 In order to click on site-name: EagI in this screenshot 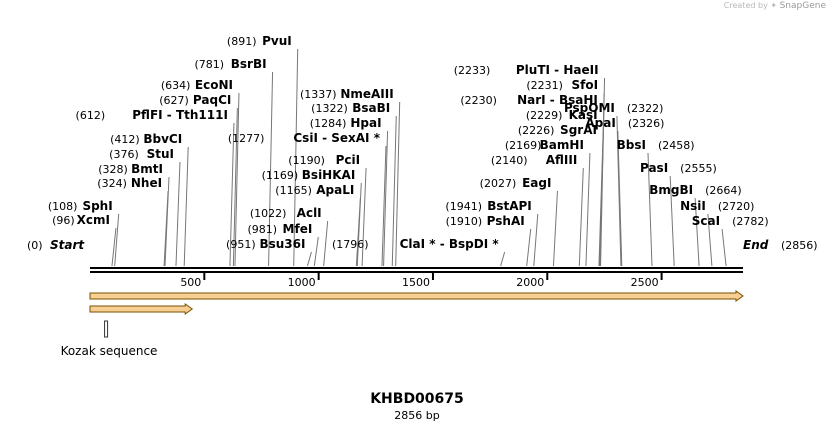, I will do `click(536, 183)`.